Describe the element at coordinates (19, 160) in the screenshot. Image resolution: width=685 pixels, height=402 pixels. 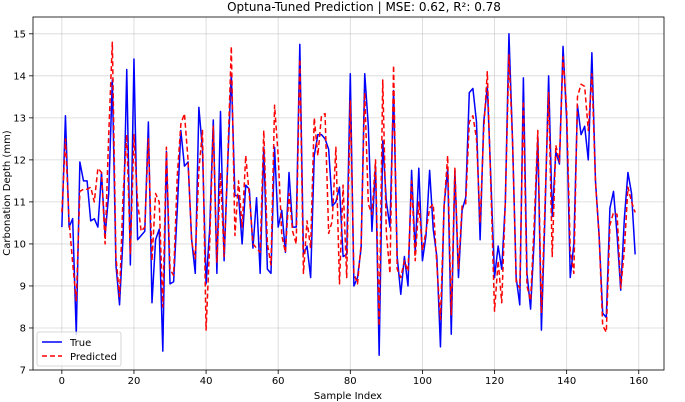
I see `y-tick-label: 12` at that location.